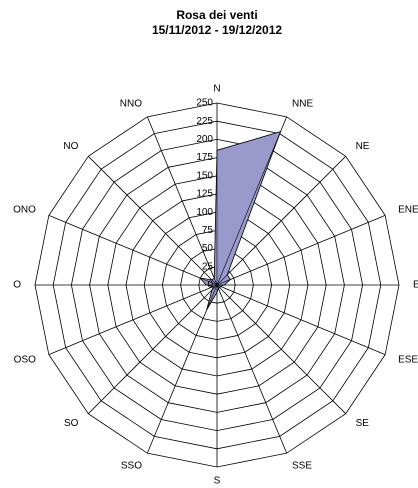  What do you see at coordinates (415, 285) in the screenshot?
I see `category-label: E` at bounding box center [415, 285].